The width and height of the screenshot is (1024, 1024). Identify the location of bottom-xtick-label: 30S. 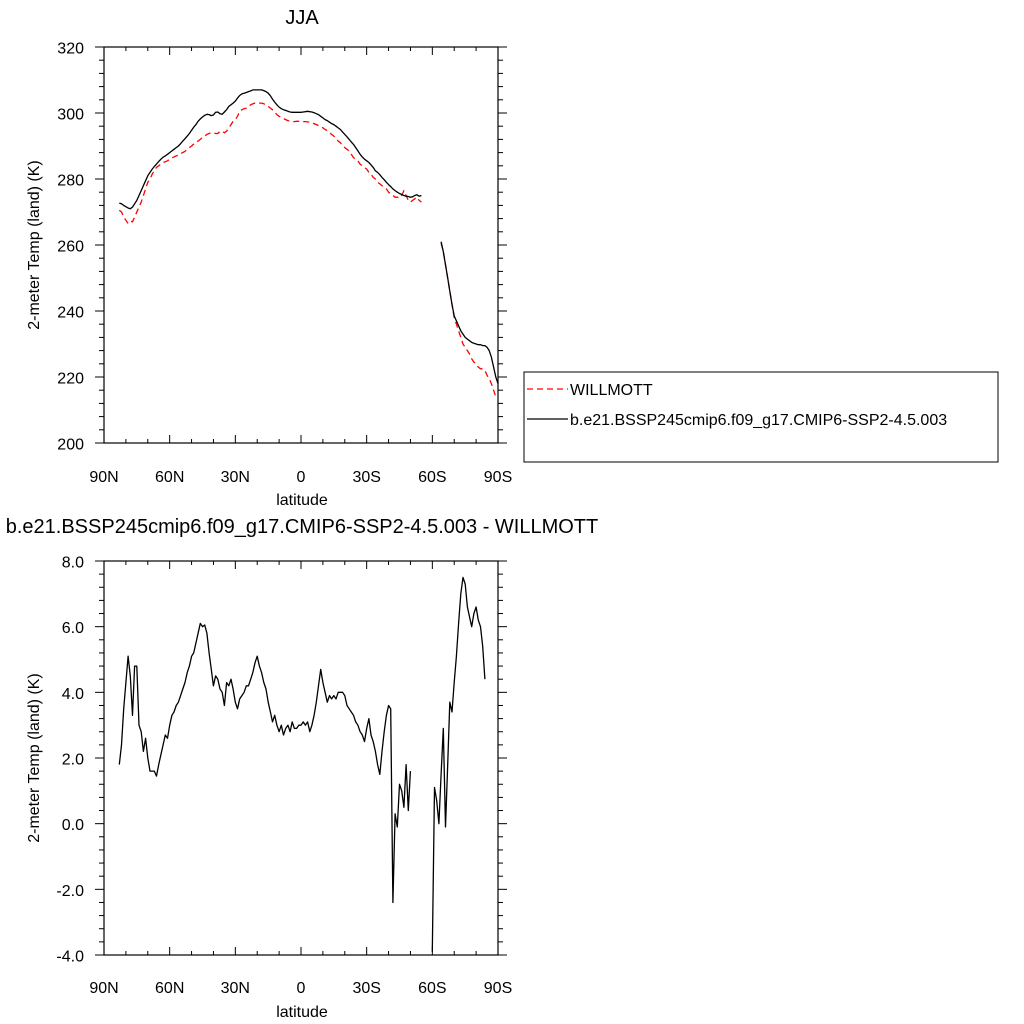
(366, 988).